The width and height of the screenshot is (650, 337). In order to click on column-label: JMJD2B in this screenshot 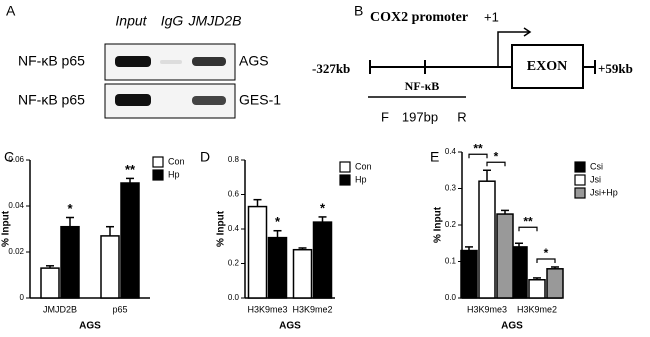, I will do `click(215, 21)`.